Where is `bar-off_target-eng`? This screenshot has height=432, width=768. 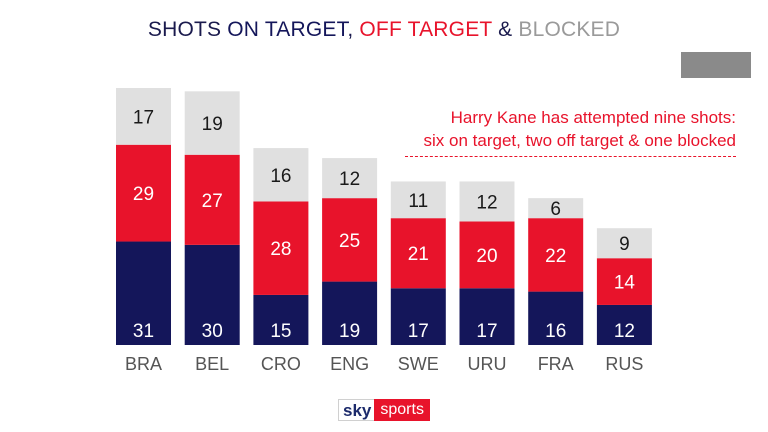 bar-off_target-eng is located at coordinates (350, 240).